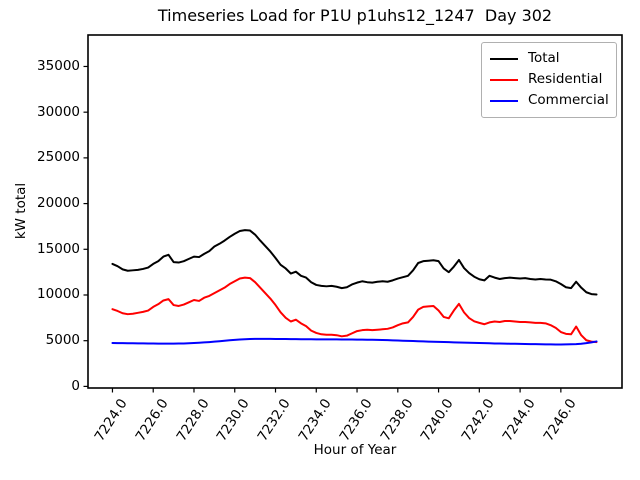 This screenshot has width=640, height=480. I want to click on y-tick-label: 20000, so click(58, 203).